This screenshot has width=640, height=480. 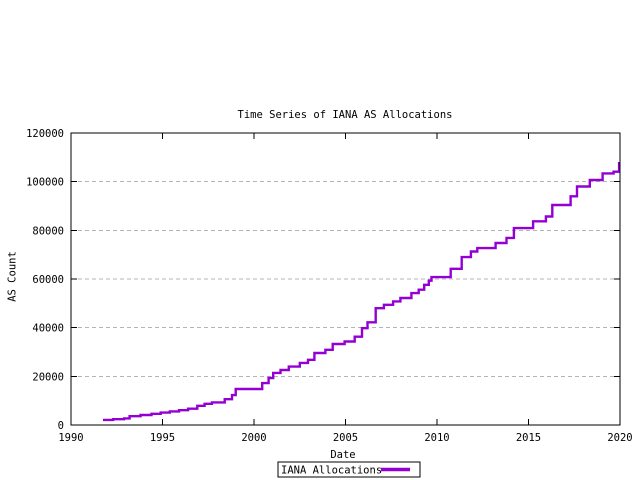 What do you see at coordinates (45, 134) in the screenshot?
I see `y-tick-label: 120000` at bounding box center [45, 134].